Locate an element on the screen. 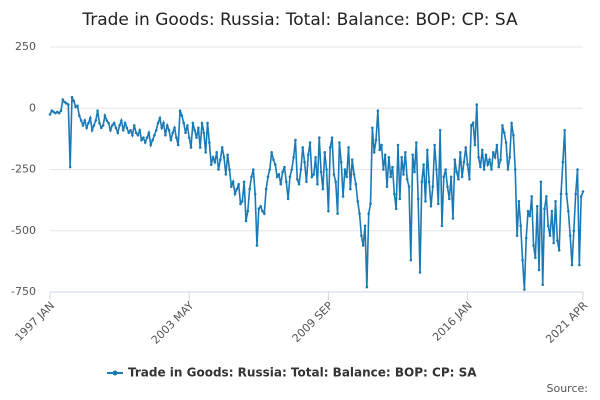 The height and width of the screenshot is (400, 600). y-tick-label: -500 is located at coordinates (23, 230).